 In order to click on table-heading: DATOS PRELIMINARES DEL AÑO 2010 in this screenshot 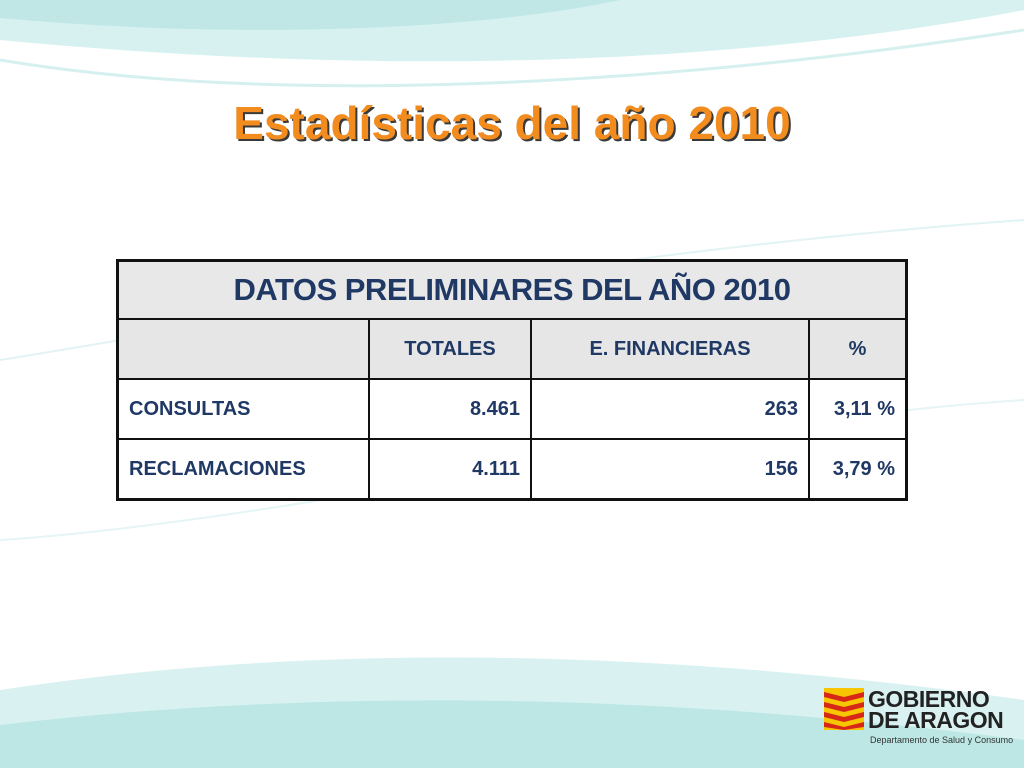, I will do `click(512, 289)`.